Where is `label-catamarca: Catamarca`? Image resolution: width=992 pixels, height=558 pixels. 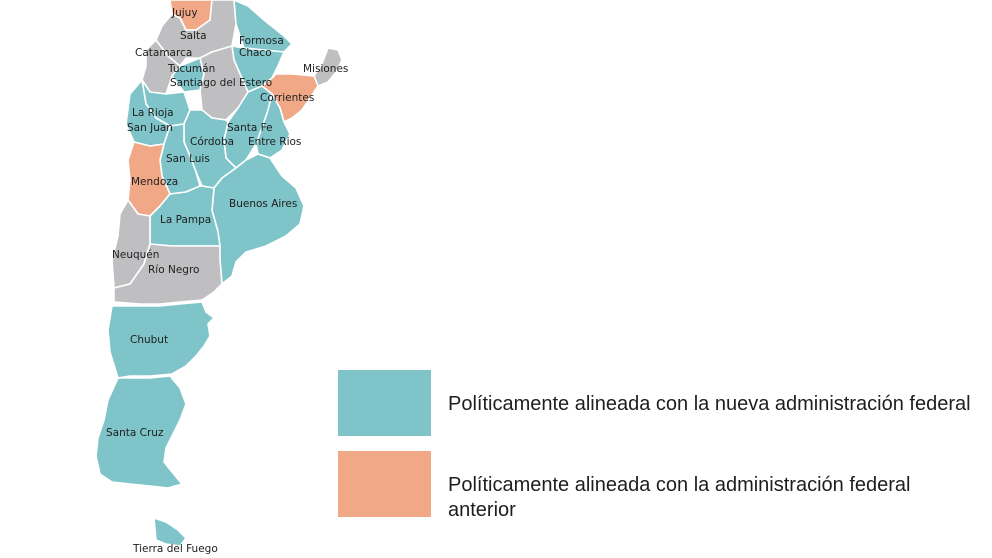
label-catamarca: Catamarca is located at coordinates (163, 53).